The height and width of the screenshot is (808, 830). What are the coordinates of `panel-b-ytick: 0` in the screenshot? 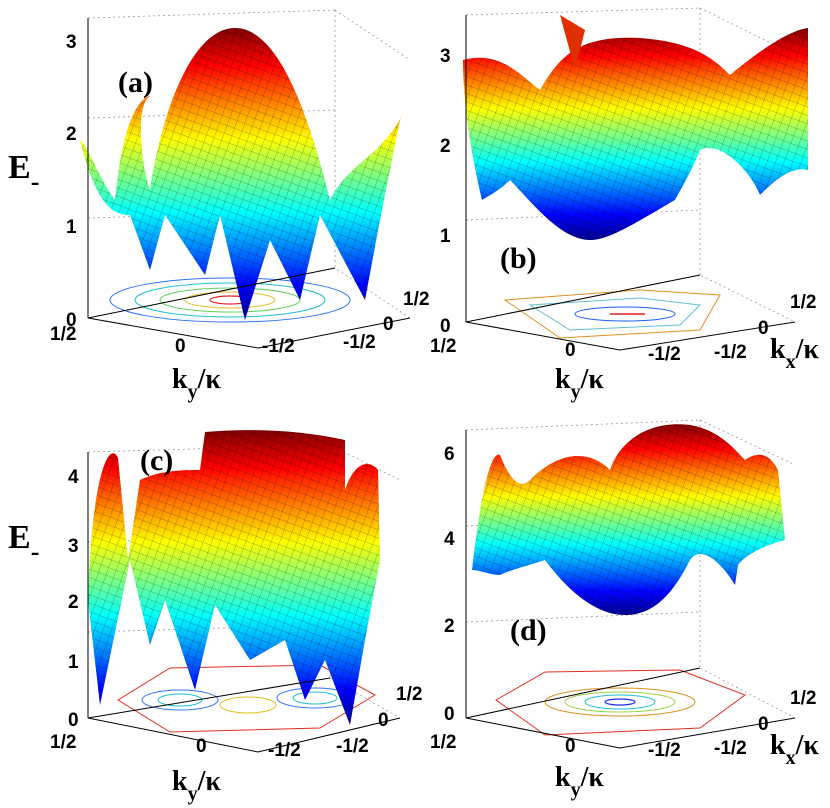 It's located at (763, 328).